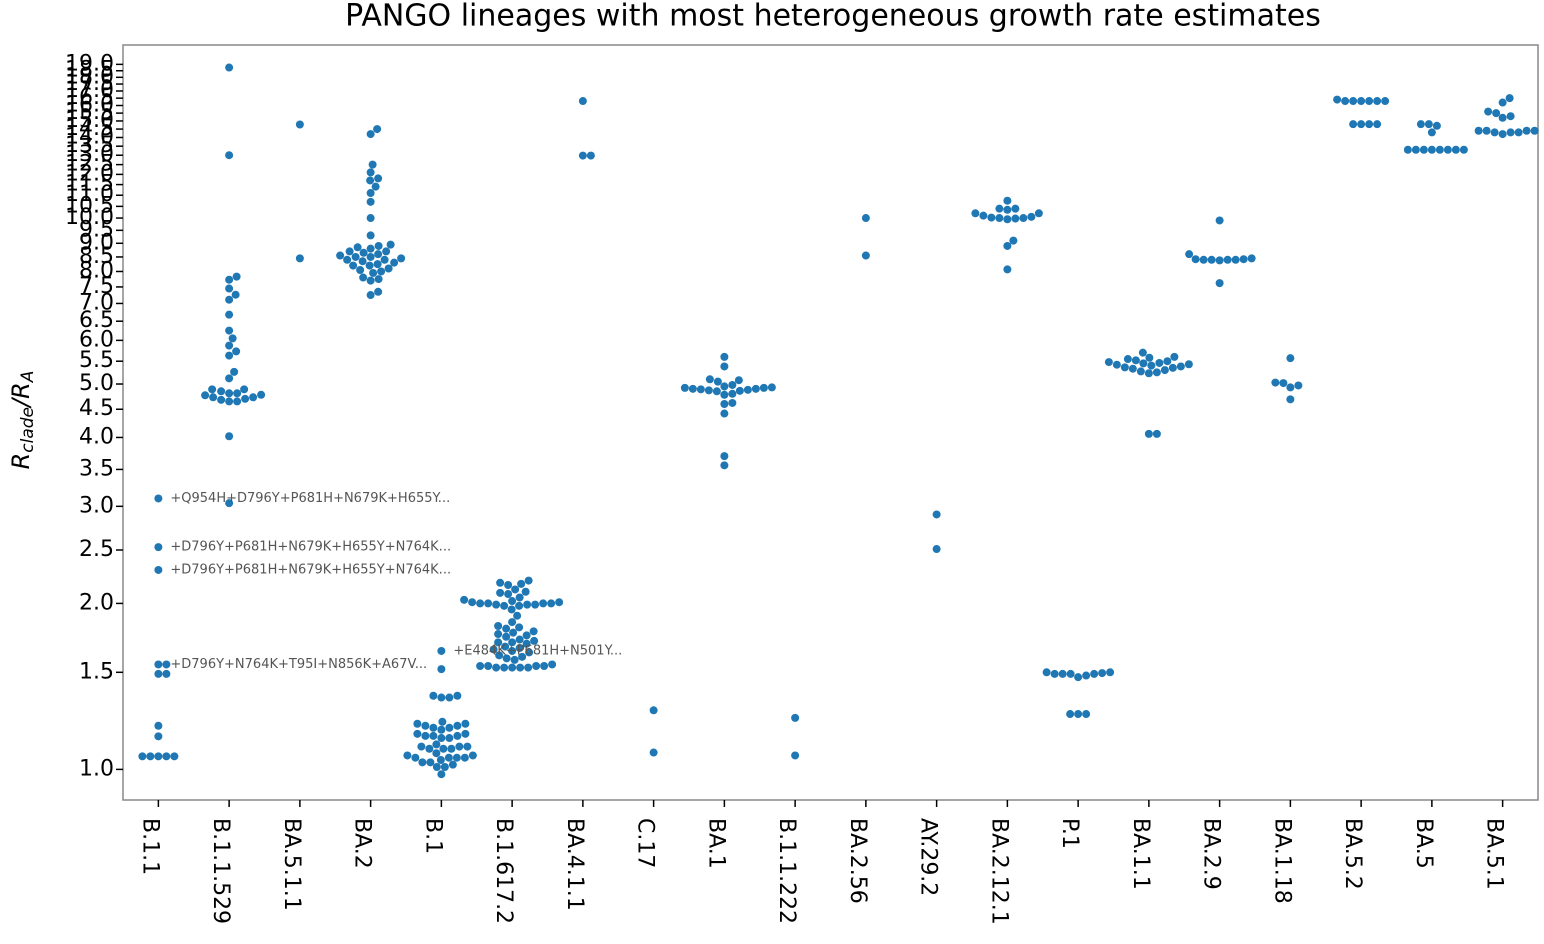 The image size is (1544, 944). I want to click on x-tick-label: BA.1.18, so click(1281, 861).